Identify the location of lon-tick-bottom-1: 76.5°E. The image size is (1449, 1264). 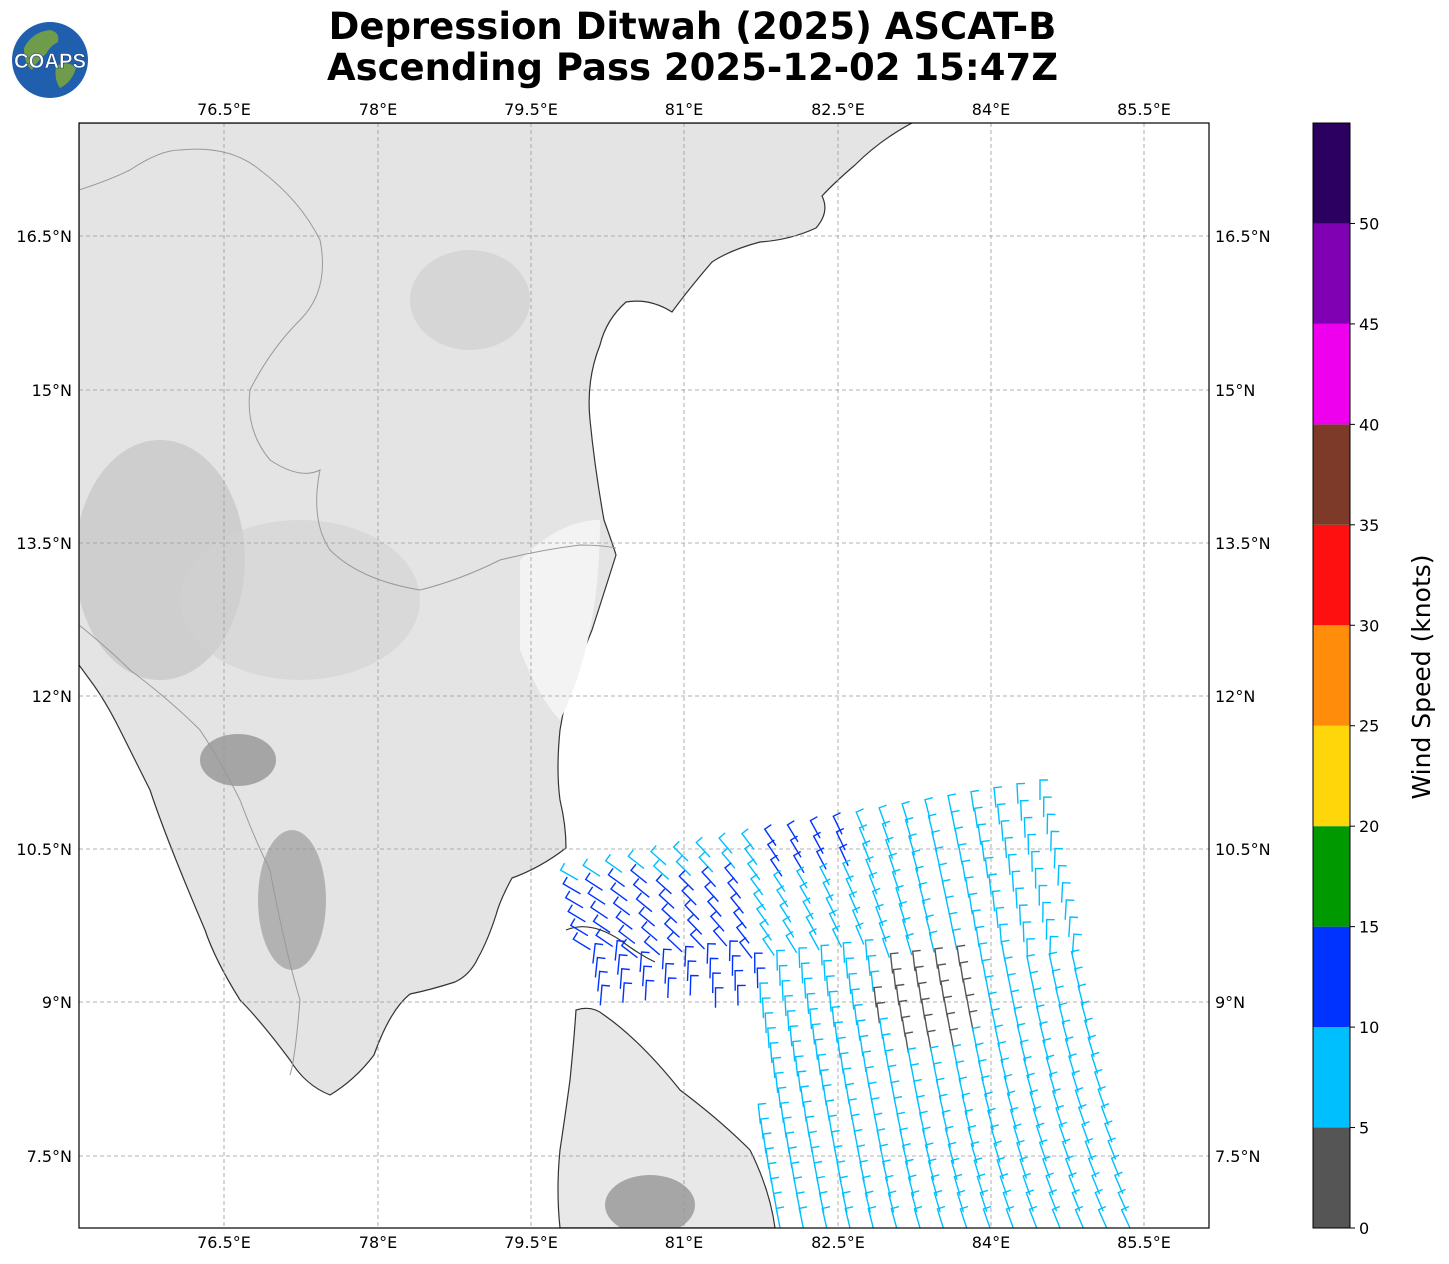
(224, 1242).